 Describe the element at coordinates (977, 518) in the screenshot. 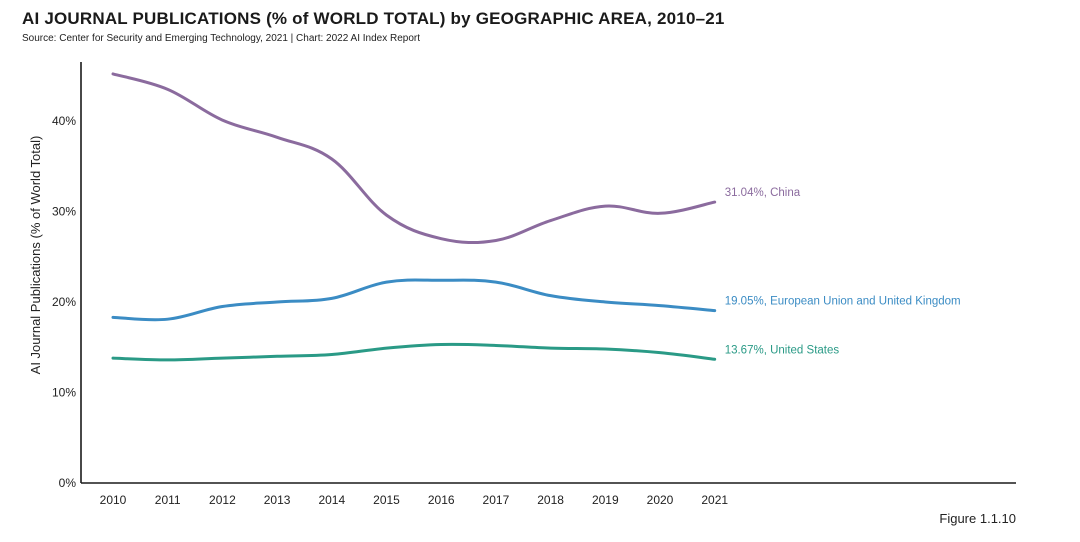

I see `figure-label: Figure 1.1.10` at that location.